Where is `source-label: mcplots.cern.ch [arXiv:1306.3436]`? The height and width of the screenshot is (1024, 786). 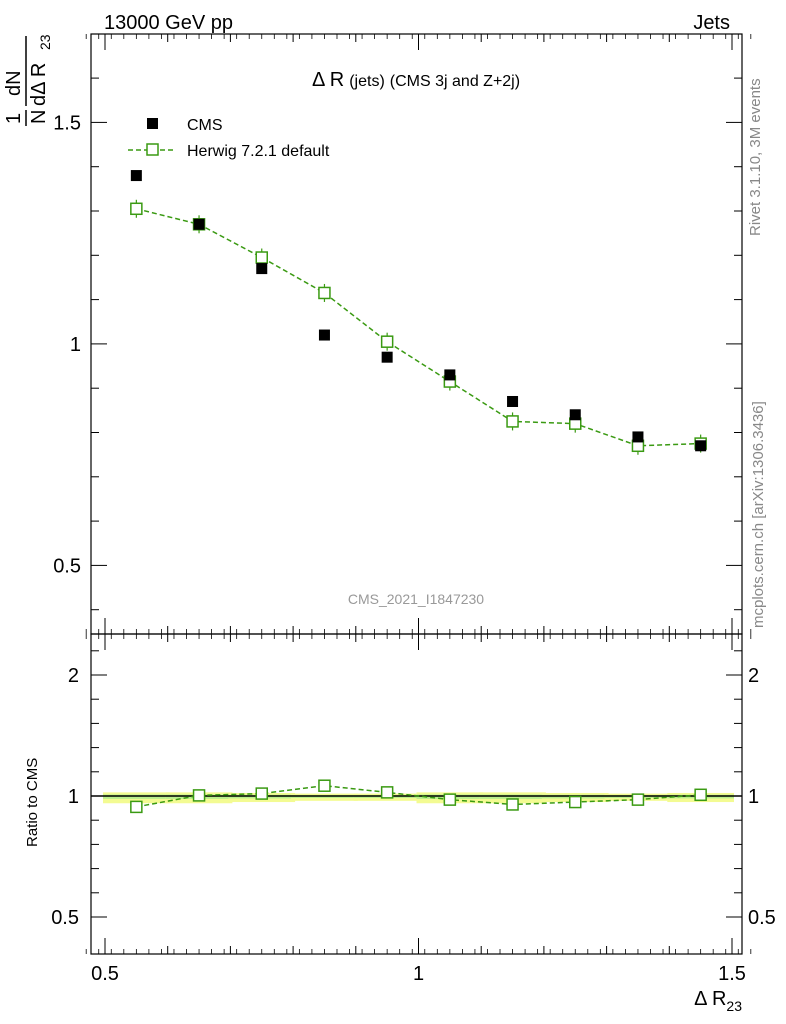 source-label: mcplots.cern.ch [arXiv:1306.3436] is located at coordinates (758, 514).